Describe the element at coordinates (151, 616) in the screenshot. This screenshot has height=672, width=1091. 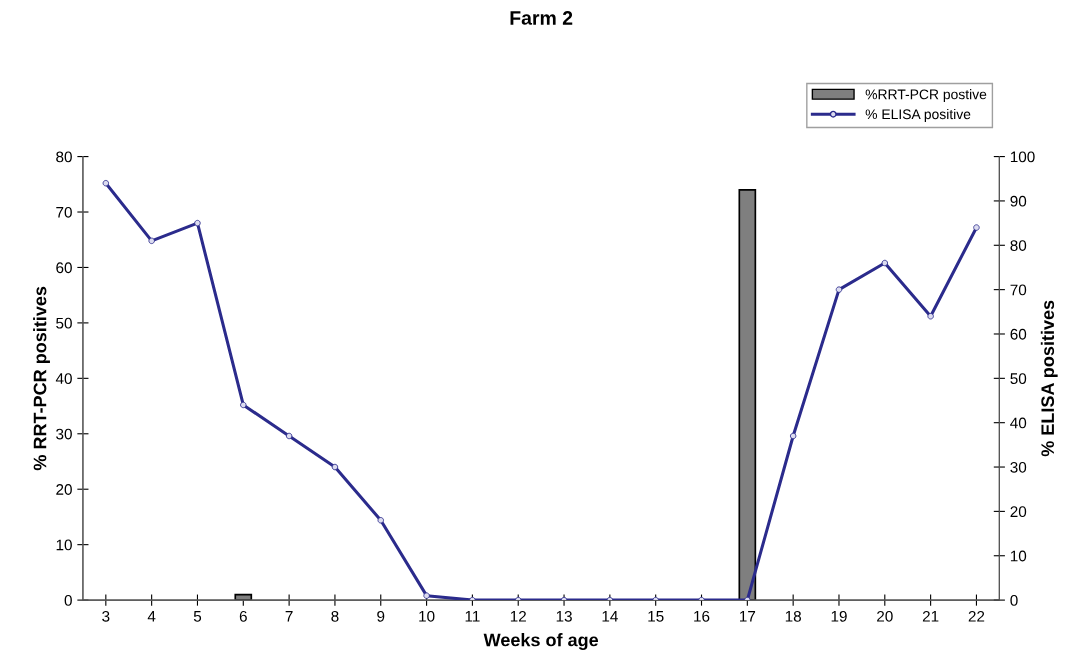
I see `x-tick-label: 4` at that location.